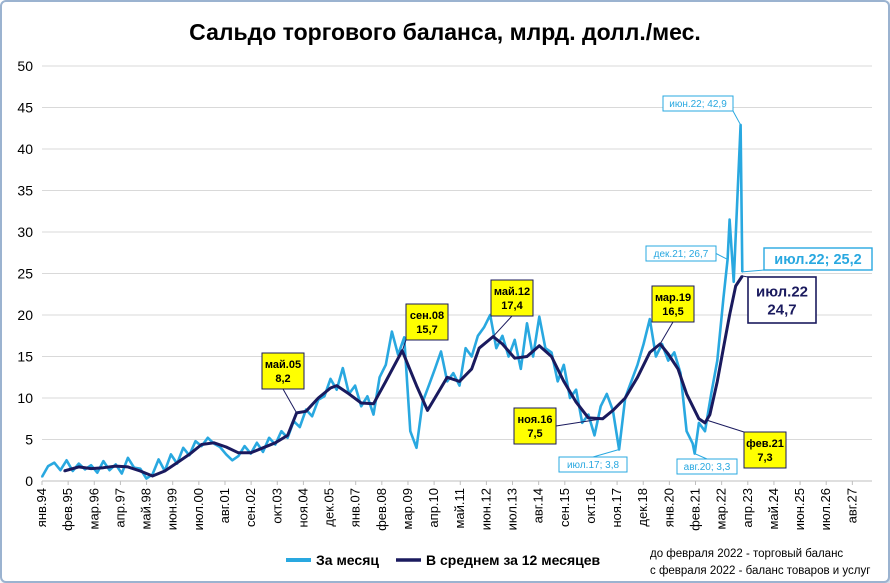 This screenshot has width=890, height=583. Describe the element at coordinates (119, 508) in the screenshot. I see `x-tick-label: апр.97` at that location.